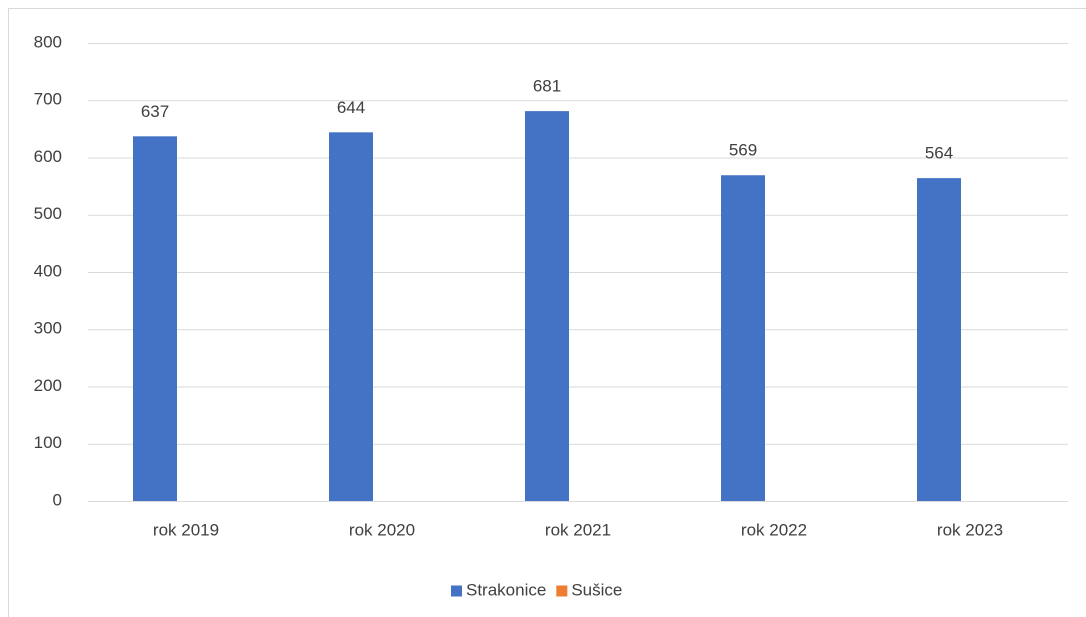 This screenshot has height=617, width=1086. Describe the element at coordinates (578, 529) in the screenshot. I see `x-tick-label: rok 2021` at that location.